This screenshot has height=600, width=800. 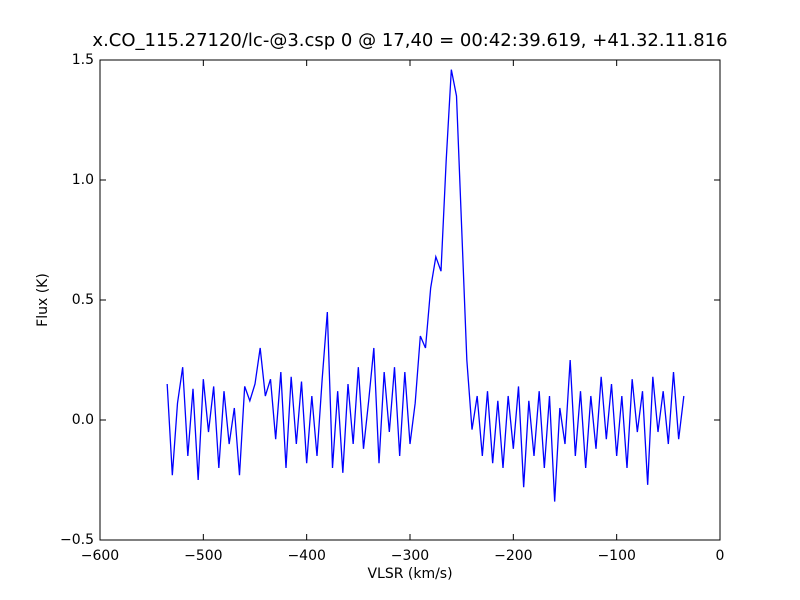 What do you see at coordinates (83, 300) in the screenshot?
I see `y-tick-label: 0.5` at bounding box center [83, 300].